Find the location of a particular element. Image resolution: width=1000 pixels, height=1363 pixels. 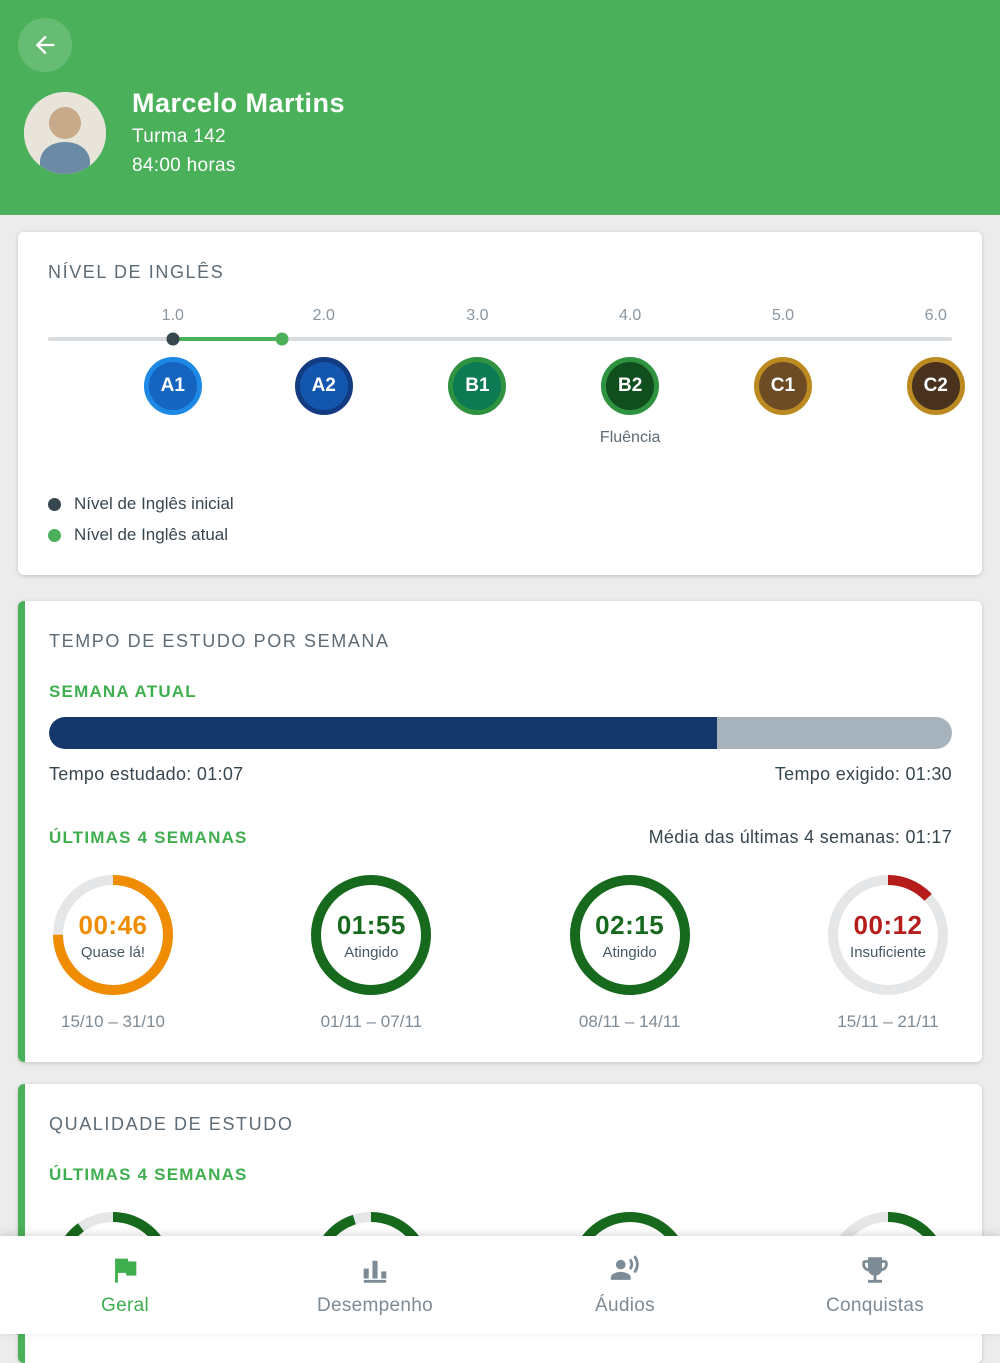

week-summary: 01:55 Atingido 01/11 – 07/11 is located at coordinates (371, 953).